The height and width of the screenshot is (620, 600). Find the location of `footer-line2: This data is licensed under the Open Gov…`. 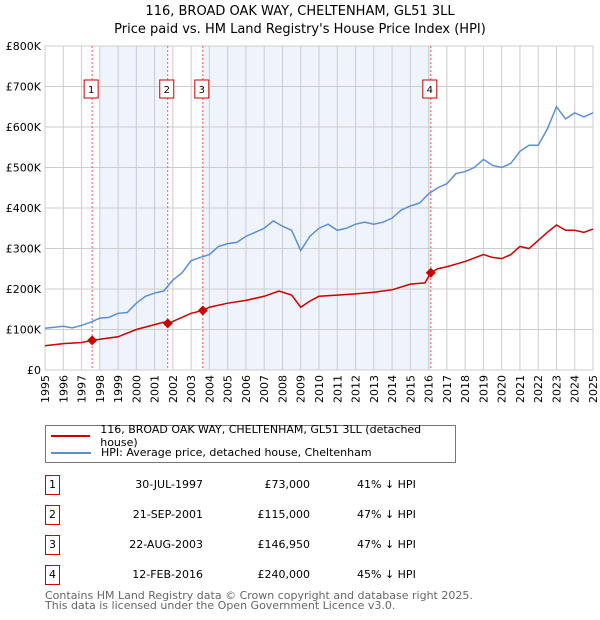

footer-line2: This data is licensed under the Open Gov… is located at coordinates (220, 605).